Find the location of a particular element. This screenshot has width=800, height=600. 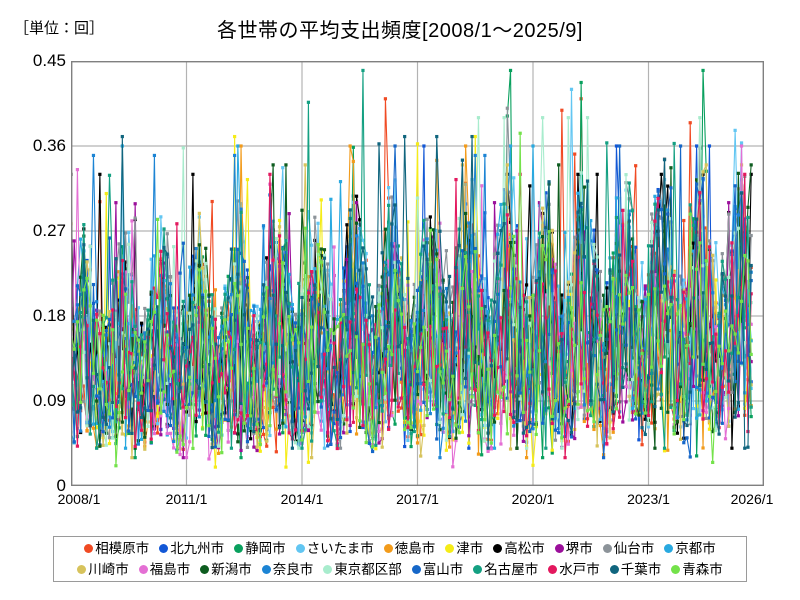

y-axis-tick-label: 0.09 is located at coordinates (49, 400).